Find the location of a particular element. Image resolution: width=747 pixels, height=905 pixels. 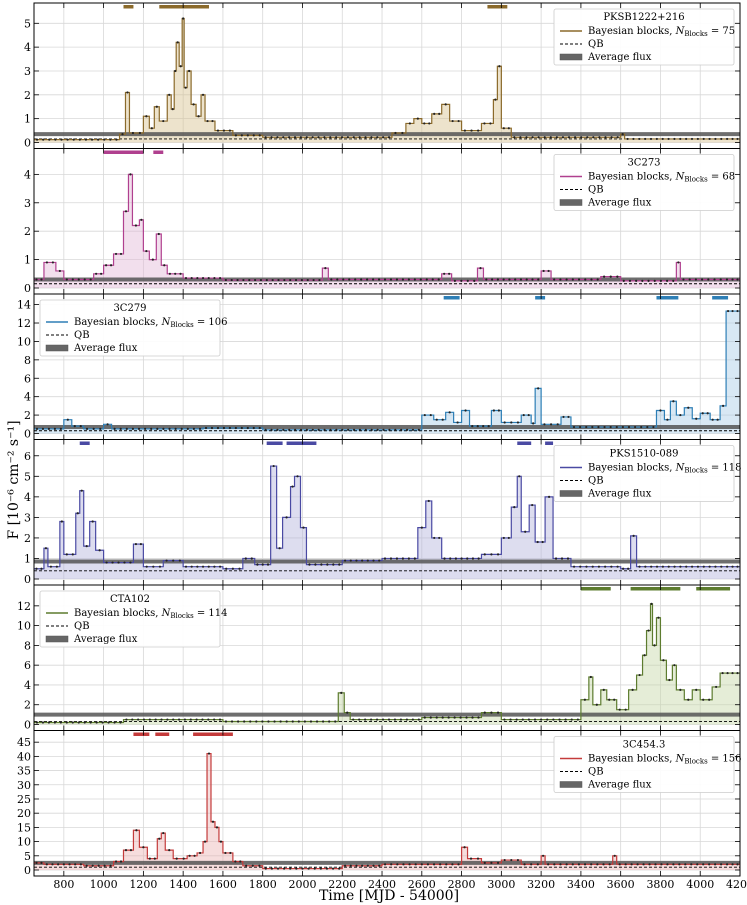

y-tick-label: 10 is located at coordinates (24, 341).